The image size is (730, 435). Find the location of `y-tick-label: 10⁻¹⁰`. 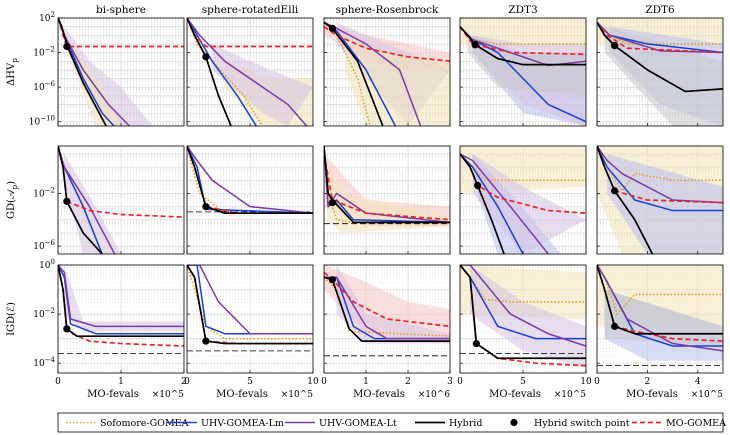

y-tick-label: 10⁻¹⁰ is located at coordinates (42, 121).